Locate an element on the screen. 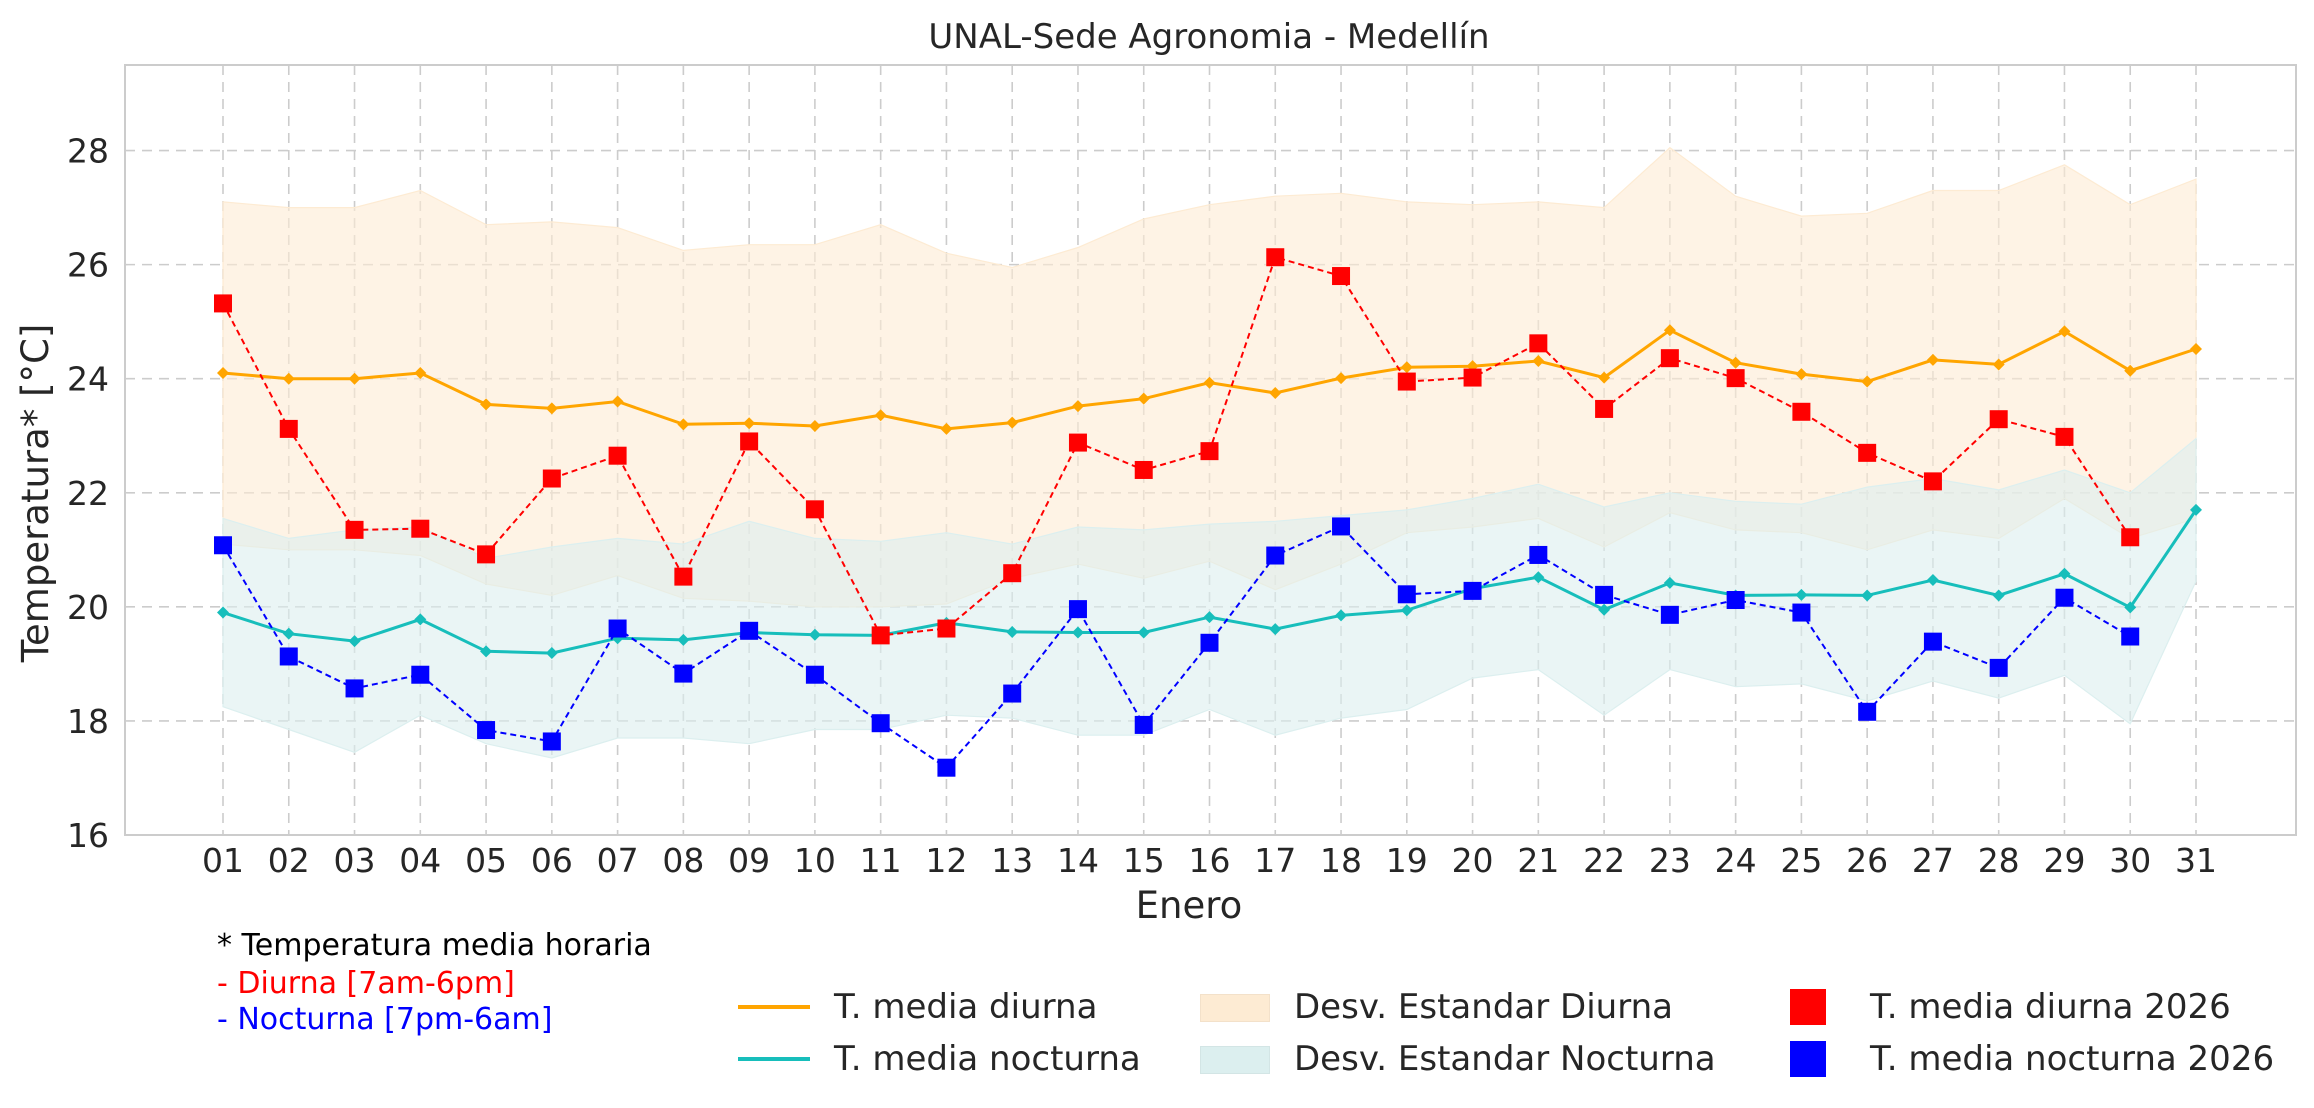 The width and height of the screenshot is (2314, 1108). x-tick-label: 09 is located at coordinates (749, 860).